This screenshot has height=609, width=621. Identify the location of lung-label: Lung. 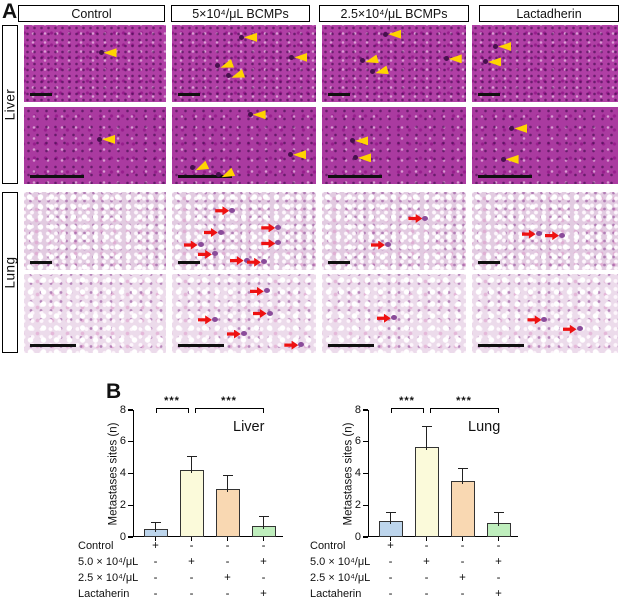
(10, 272).